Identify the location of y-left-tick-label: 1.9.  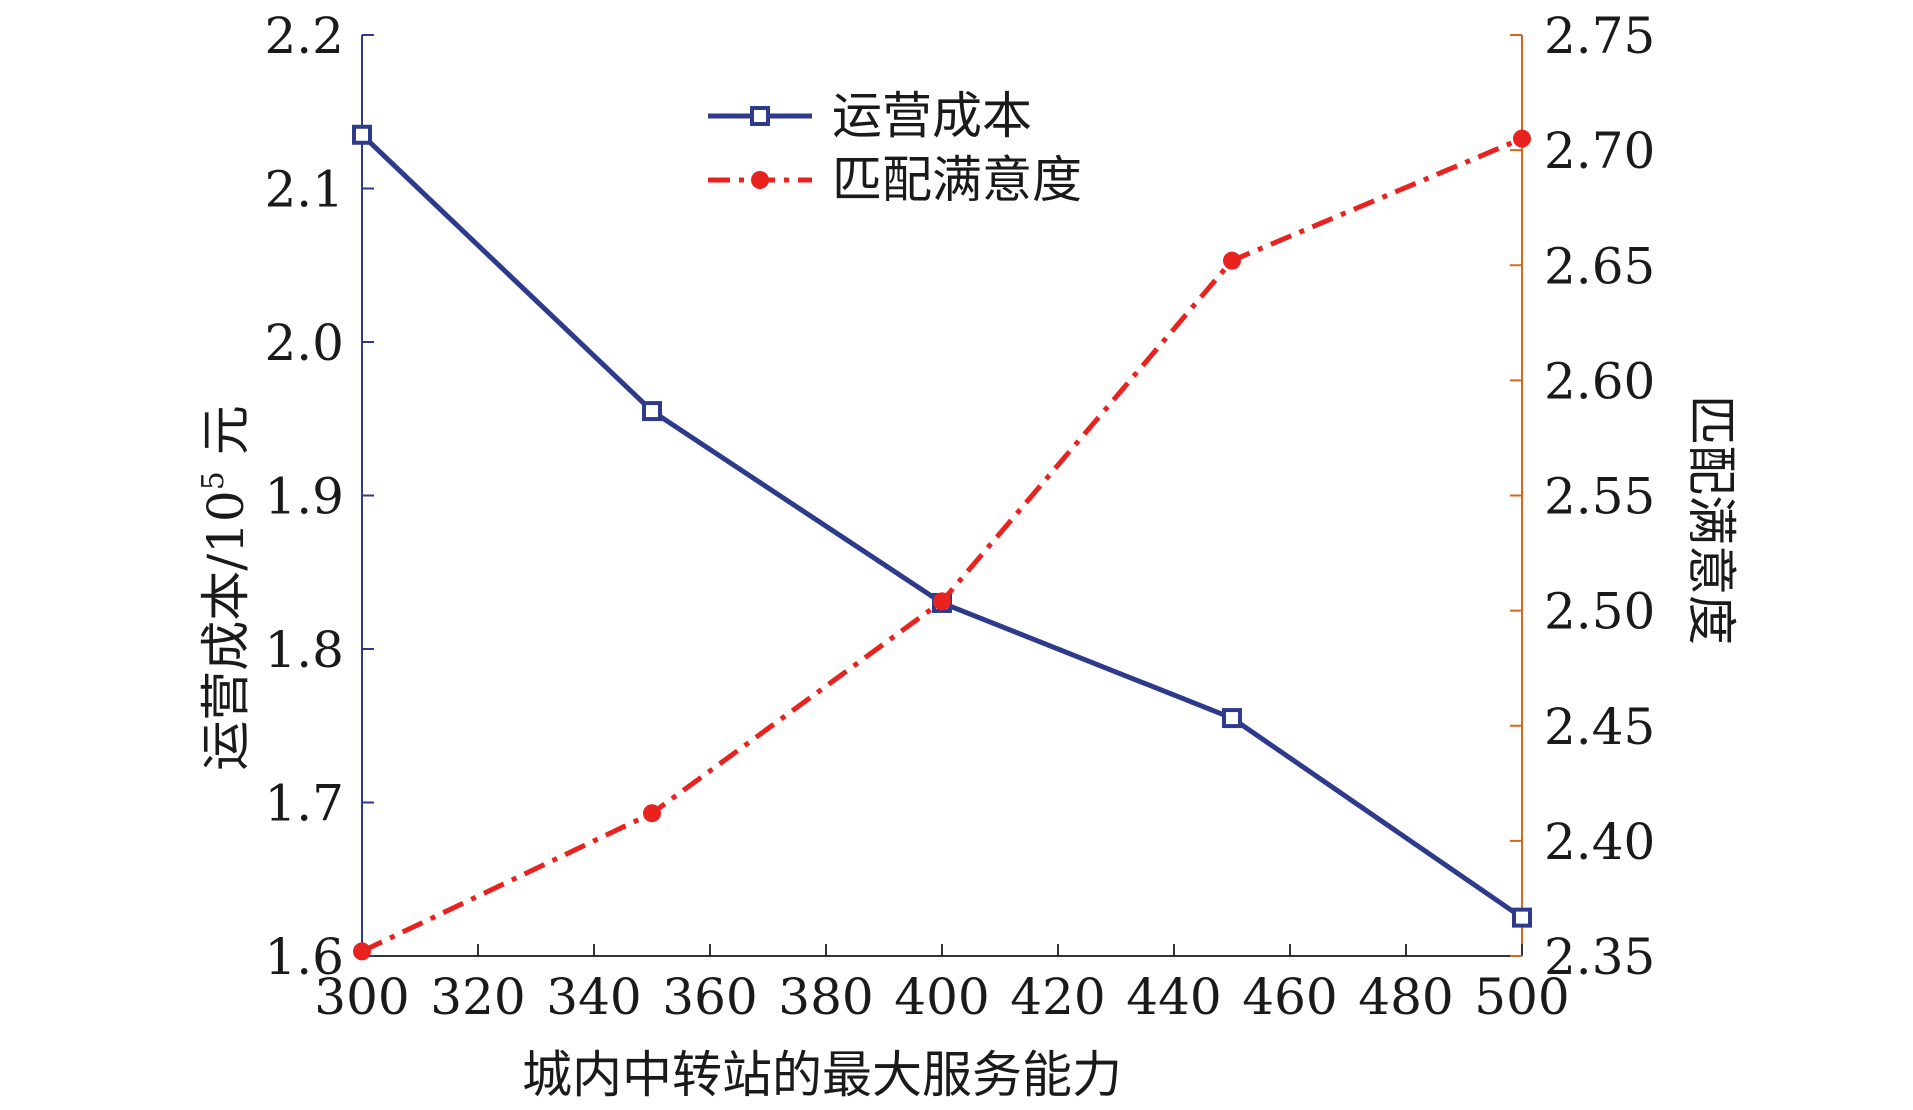
(304, 497).